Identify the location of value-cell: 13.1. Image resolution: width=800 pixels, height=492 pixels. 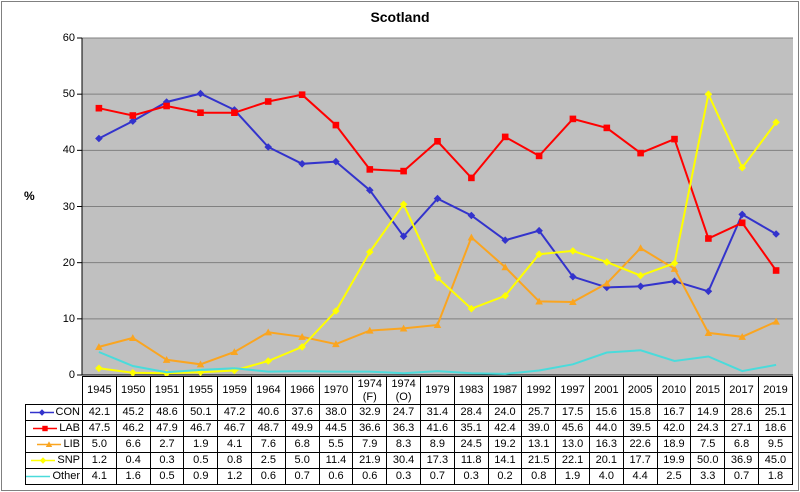
(539, 444).